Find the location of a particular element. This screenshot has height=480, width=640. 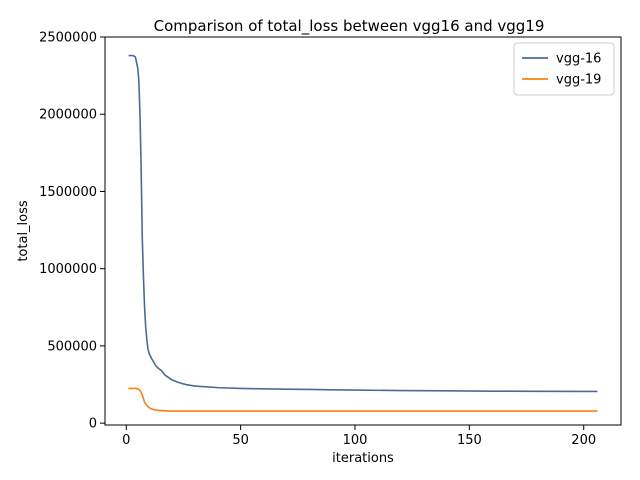

x-axis: 0 50 100 150 200 is located at coordinates (359, 436).